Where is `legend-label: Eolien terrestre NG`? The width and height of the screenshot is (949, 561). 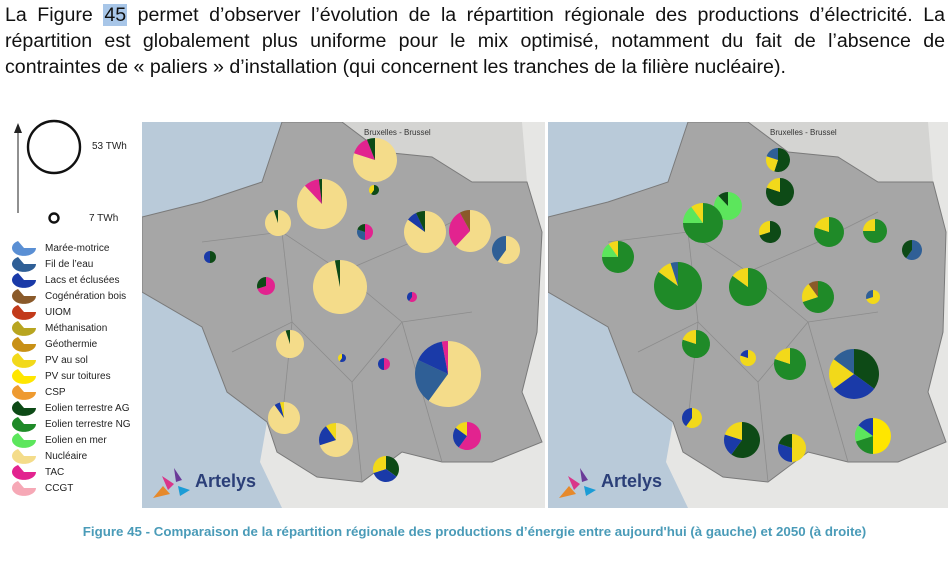 legend-label: Eolien terrestre NG is located at coordinates (88, 424).